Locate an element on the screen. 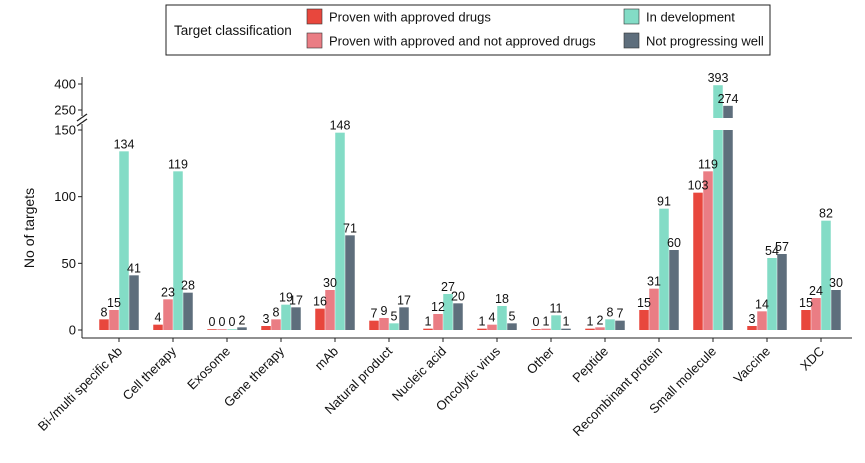 This screenshot has height=463, width=865. x-tick-label: Exosome is located at coordinates (208, 368).